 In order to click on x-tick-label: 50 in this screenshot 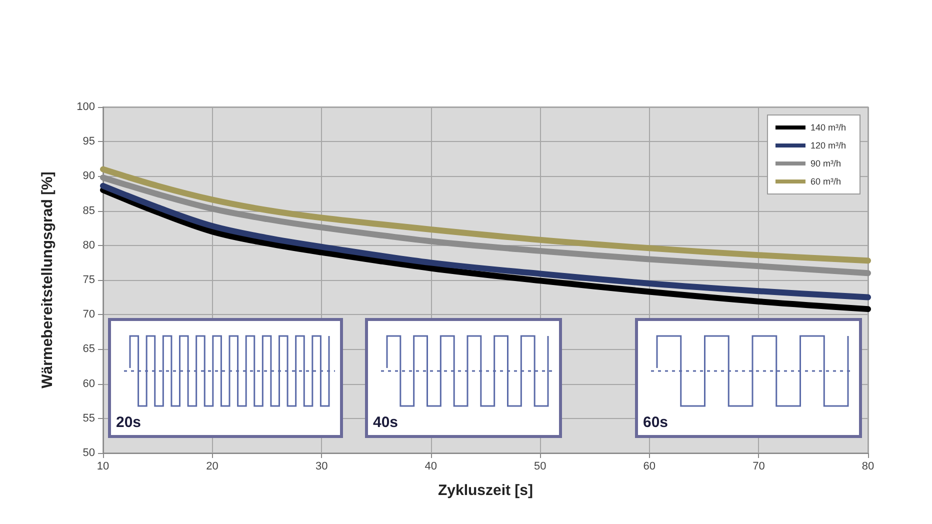, I will do `click(540, 466)`.